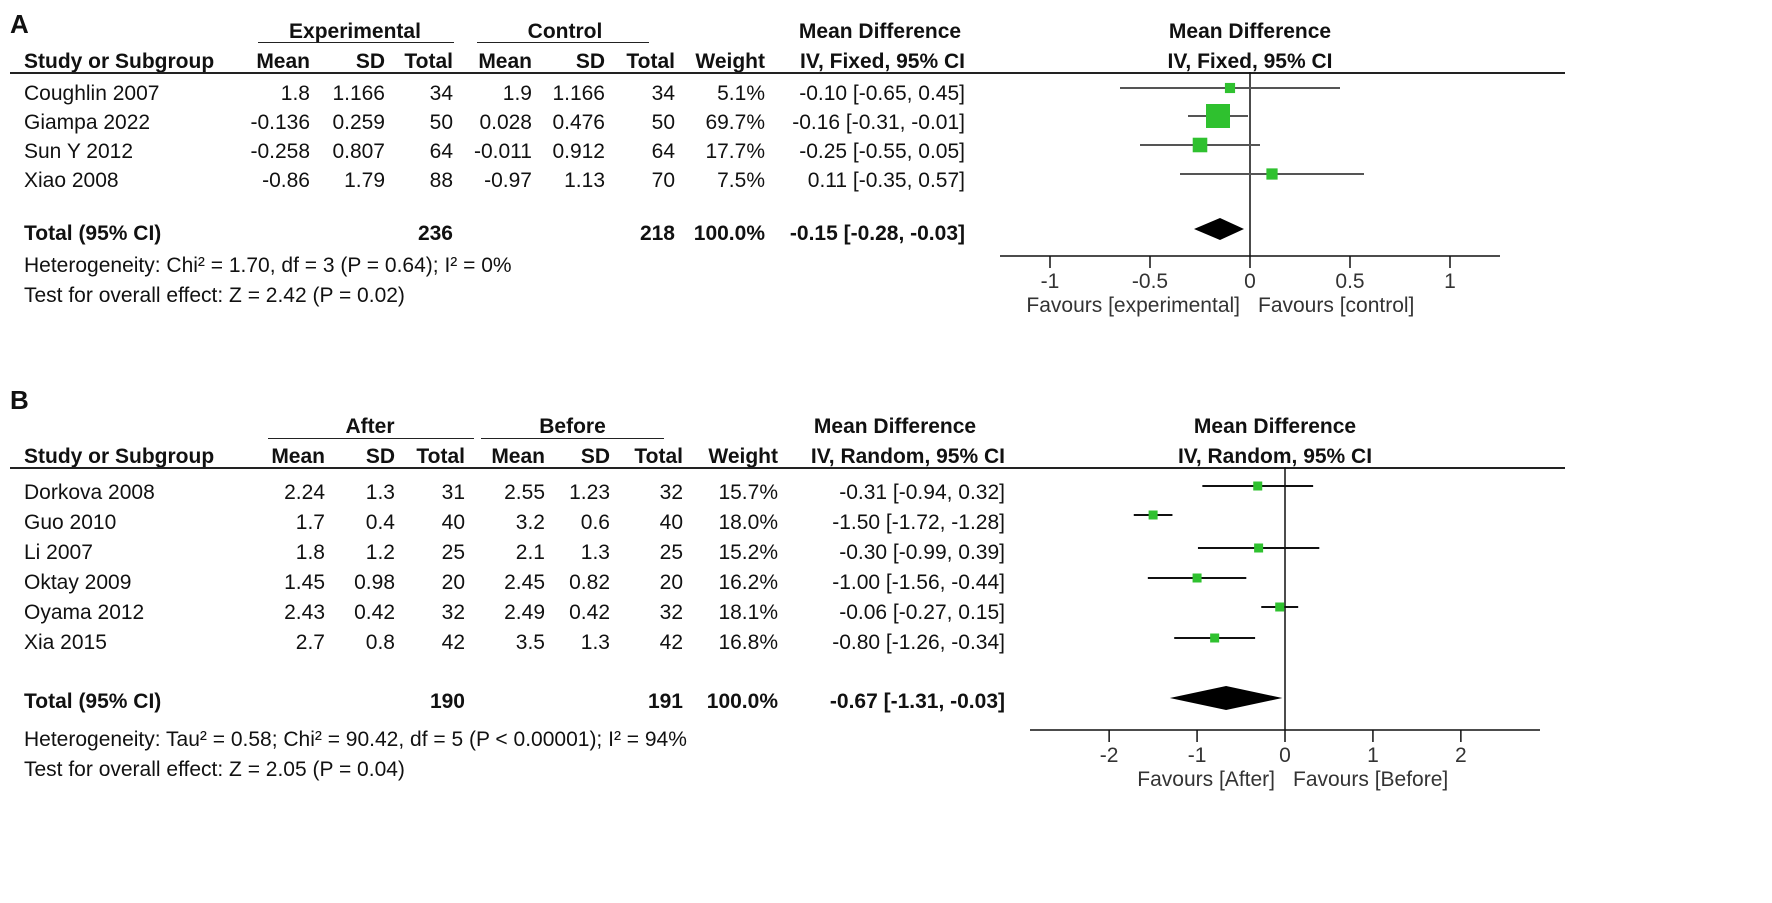 The width and height of the screenshot is (1772, 903). What do you see at coordinates (918, 522) in the screenshot?
I see `effect-ci: -1.50 [-1.72, -1.28]` at bounding box center [918, 522].